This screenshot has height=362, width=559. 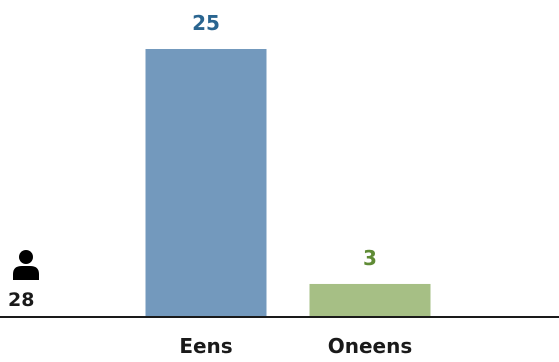 I want to click on category-labels-group: Eens Oneens, so click(x=295, y=346).